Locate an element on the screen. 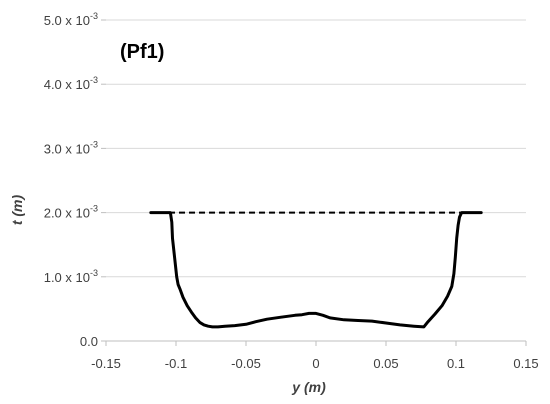 The width and height of the screenshot is (550, 404). y-tick-label: 5.0 x 10⁻³ is located at coordinates (71, 19).